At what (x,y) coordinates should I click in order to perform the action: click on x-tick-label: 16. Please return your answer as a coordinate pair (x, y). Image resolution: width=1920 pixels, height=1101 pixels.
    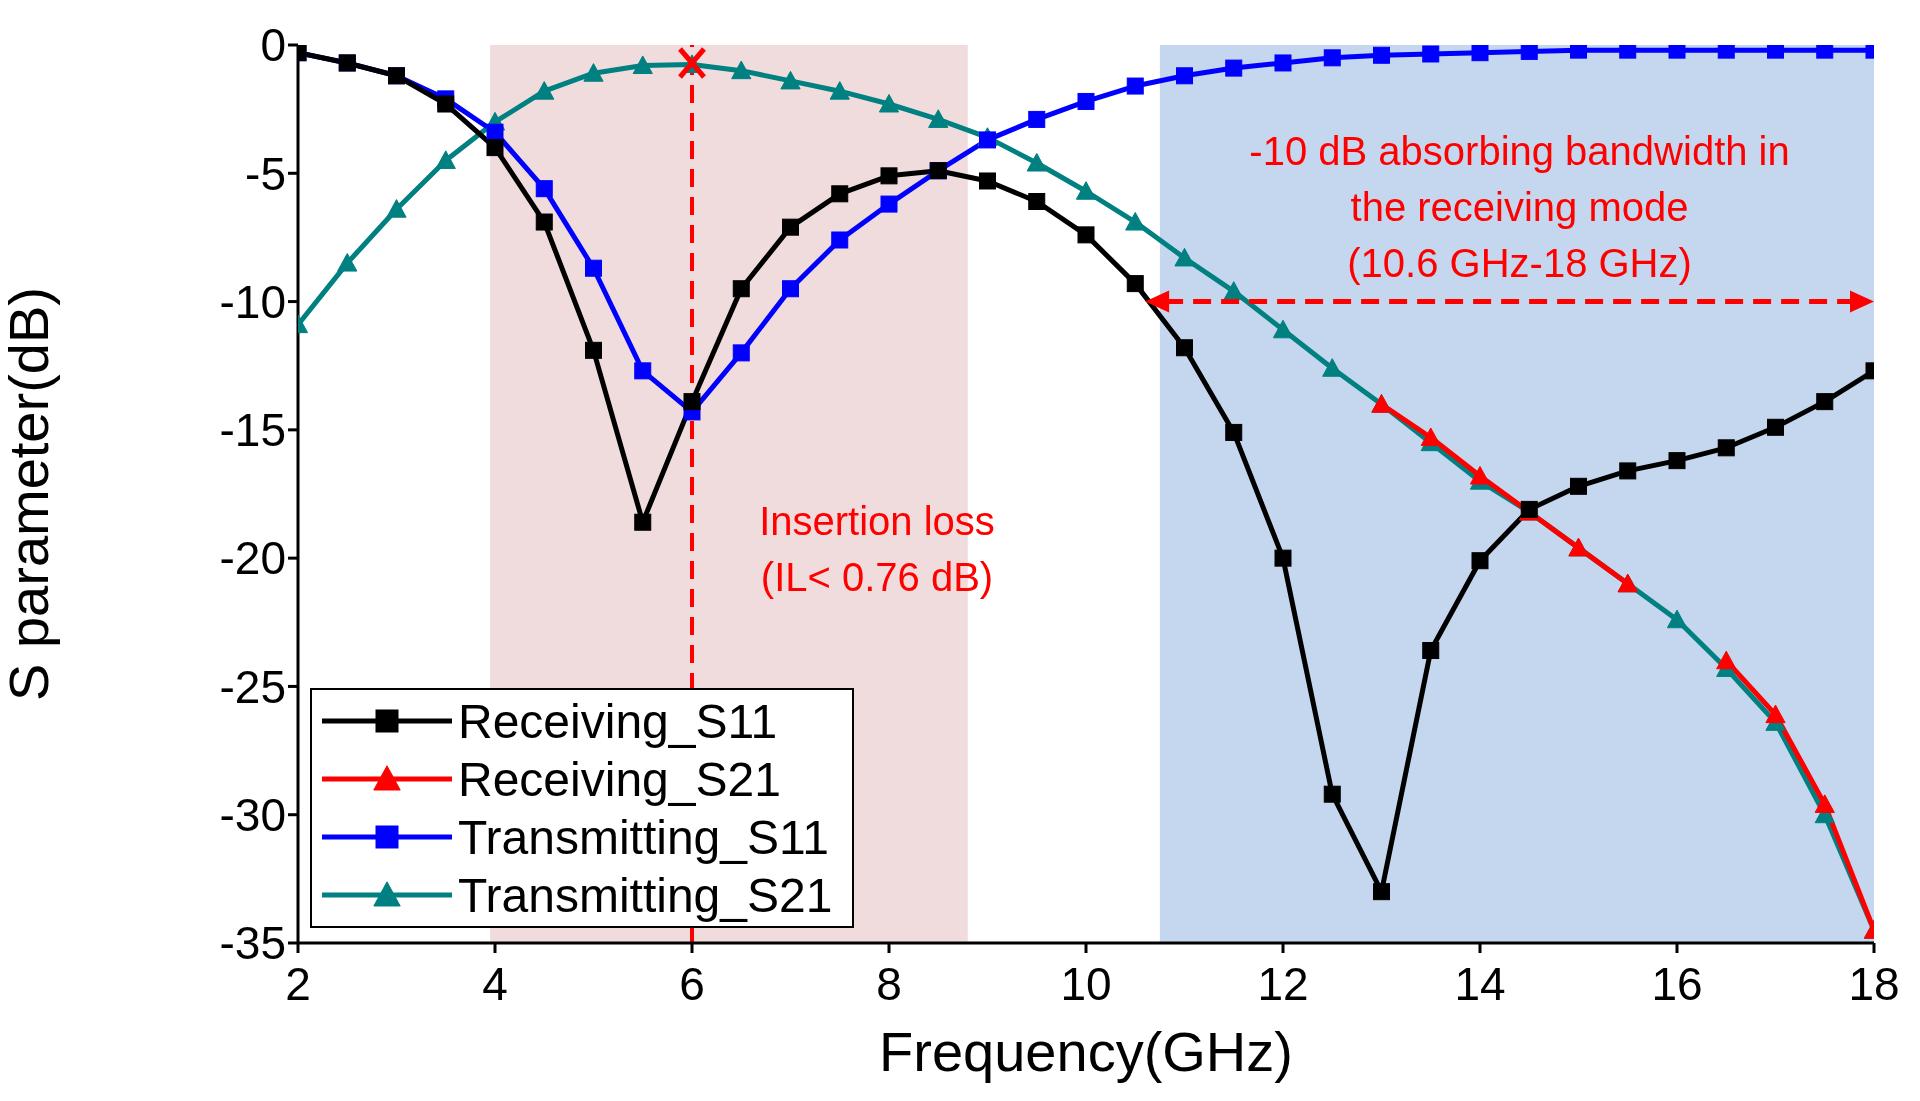
    Looking at the image, I should click on (1677, 983).